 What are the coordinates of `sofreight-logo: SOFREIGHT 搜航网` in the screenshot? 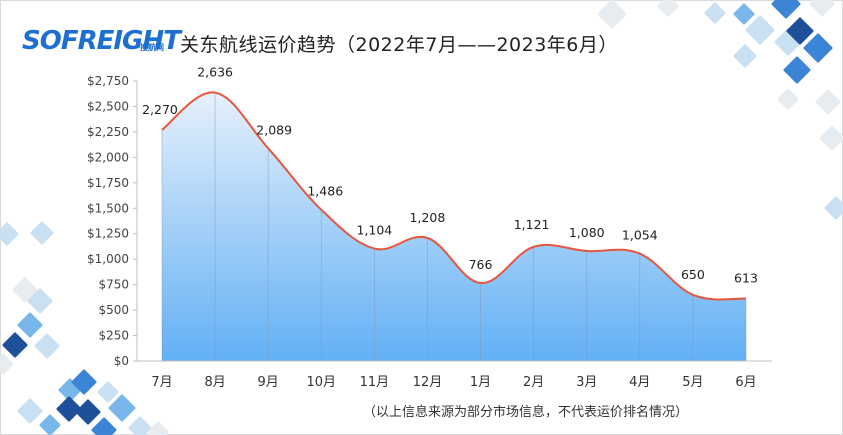 It's located at (101, 44).